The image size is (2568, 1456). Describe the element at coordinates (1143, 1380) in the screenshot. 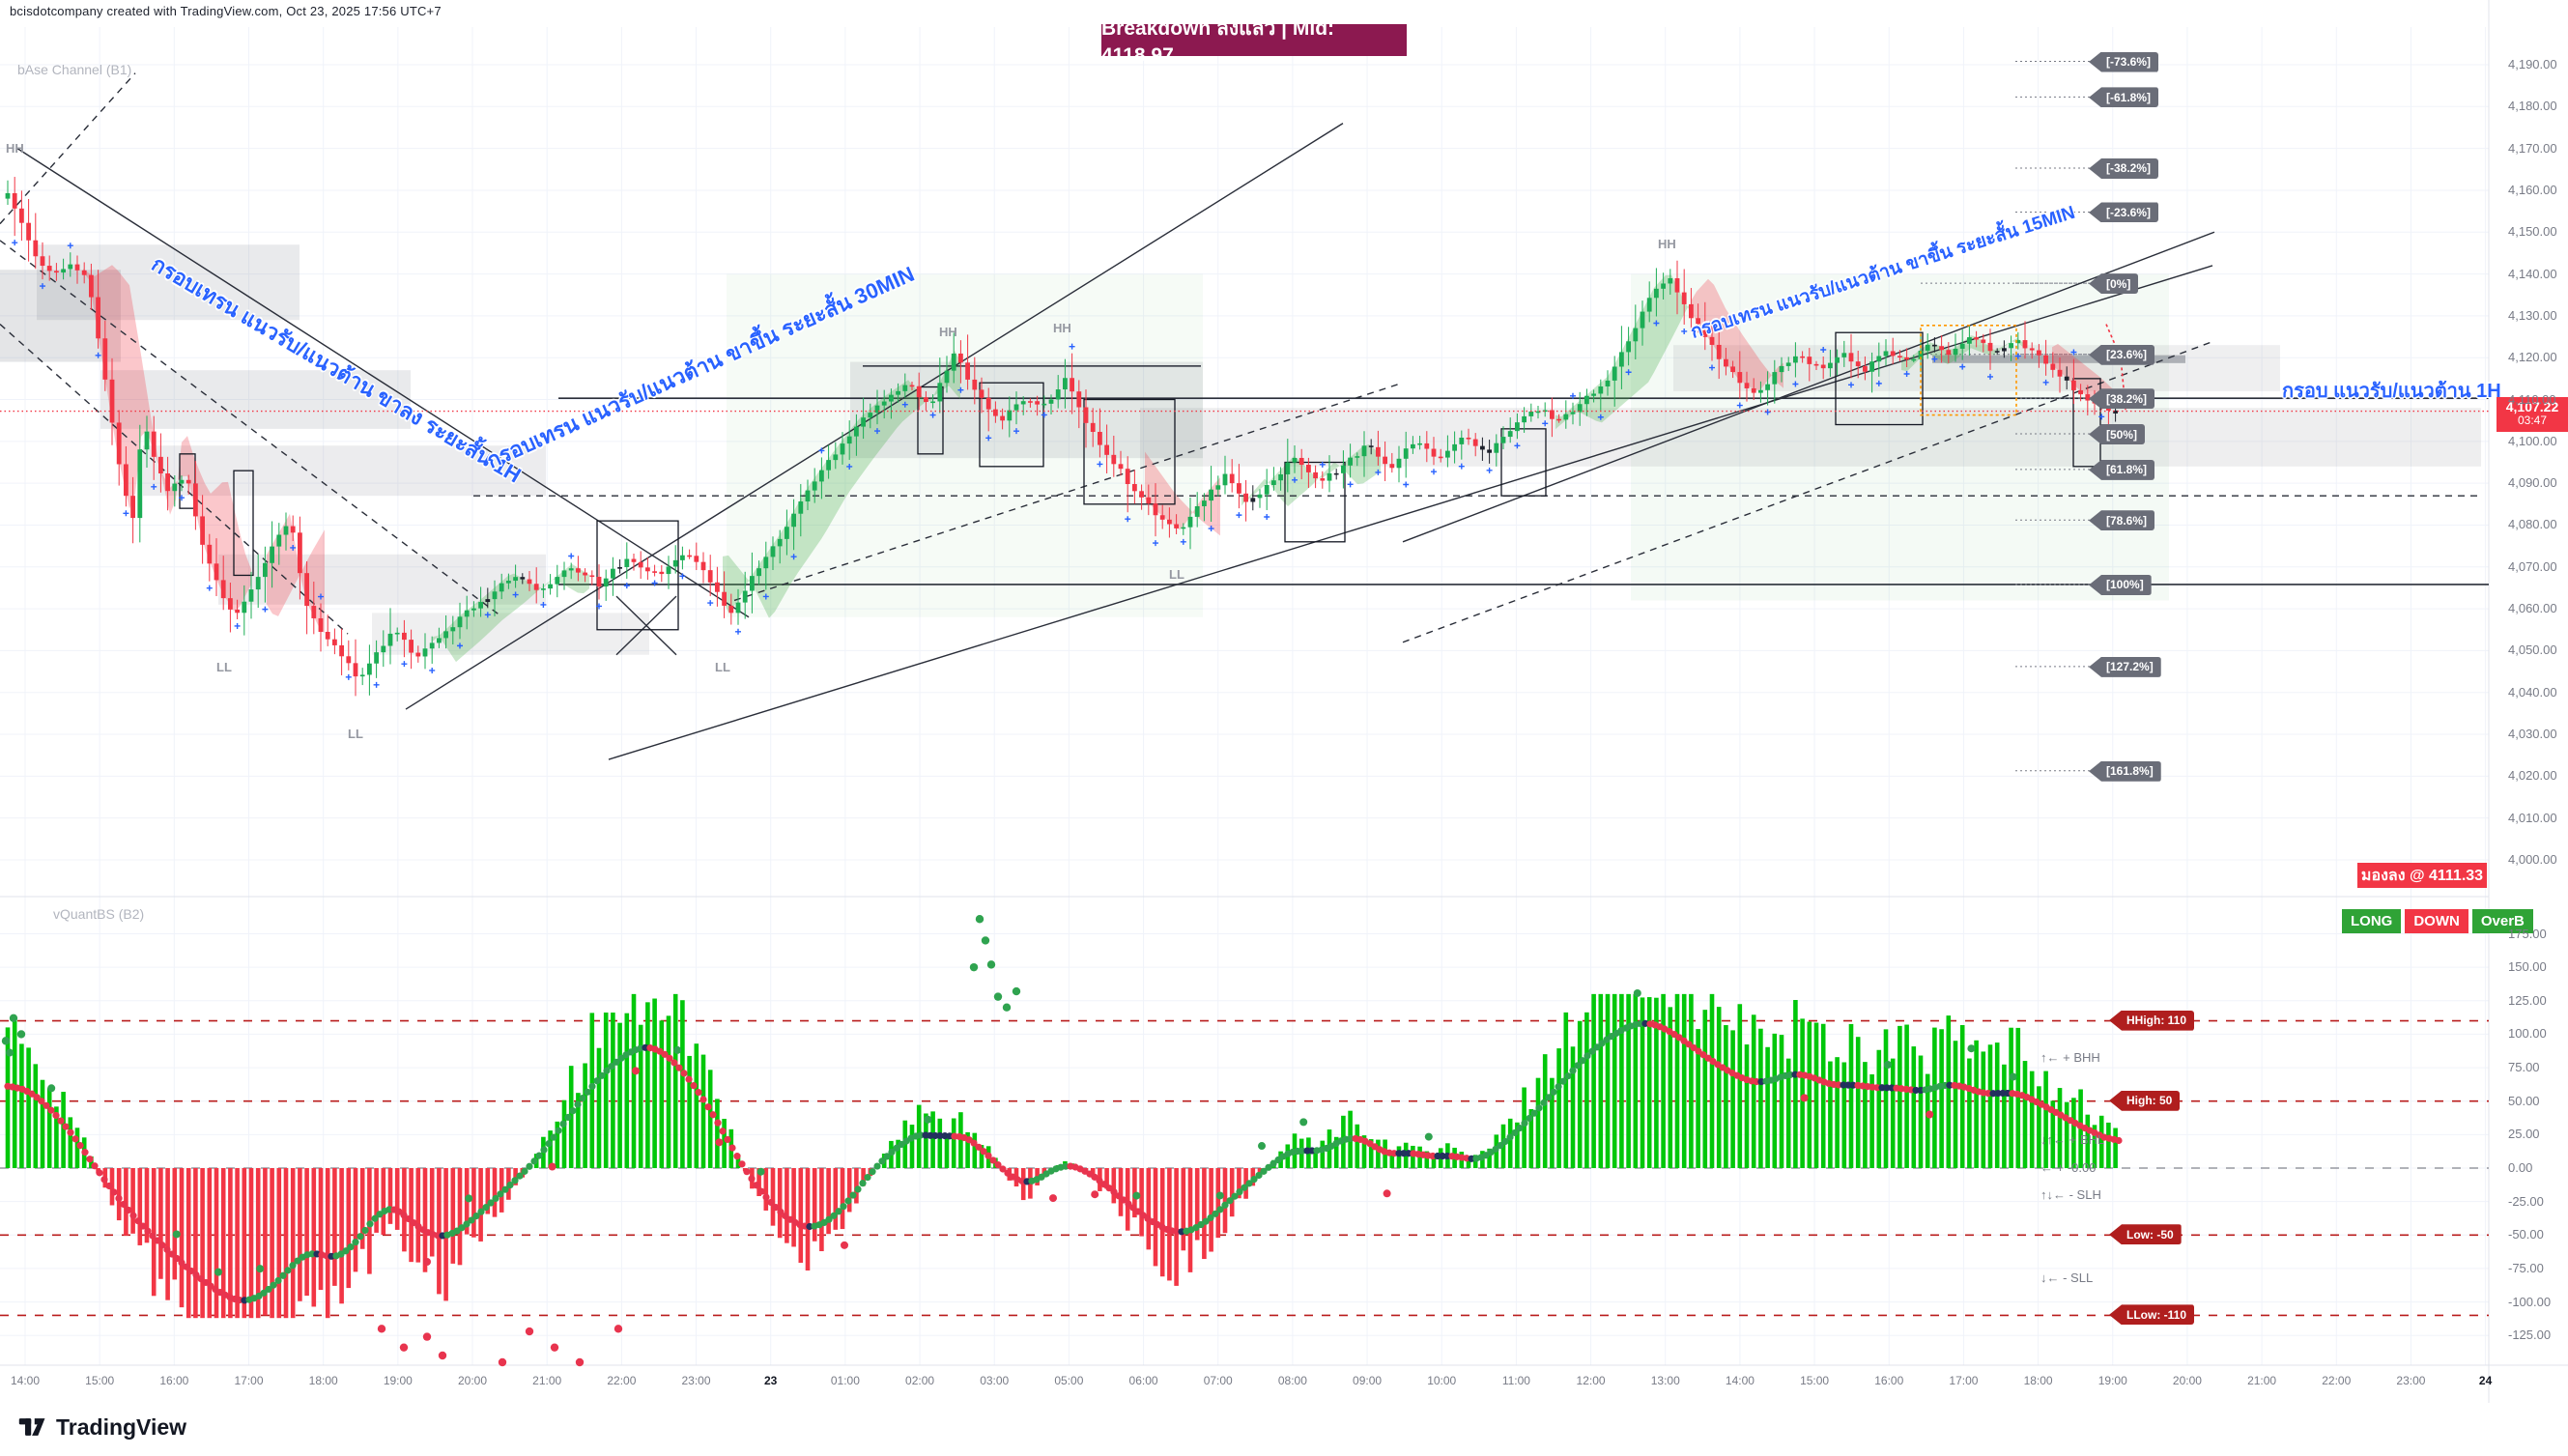

I see `time-axis-tick: 06:00` at that location.